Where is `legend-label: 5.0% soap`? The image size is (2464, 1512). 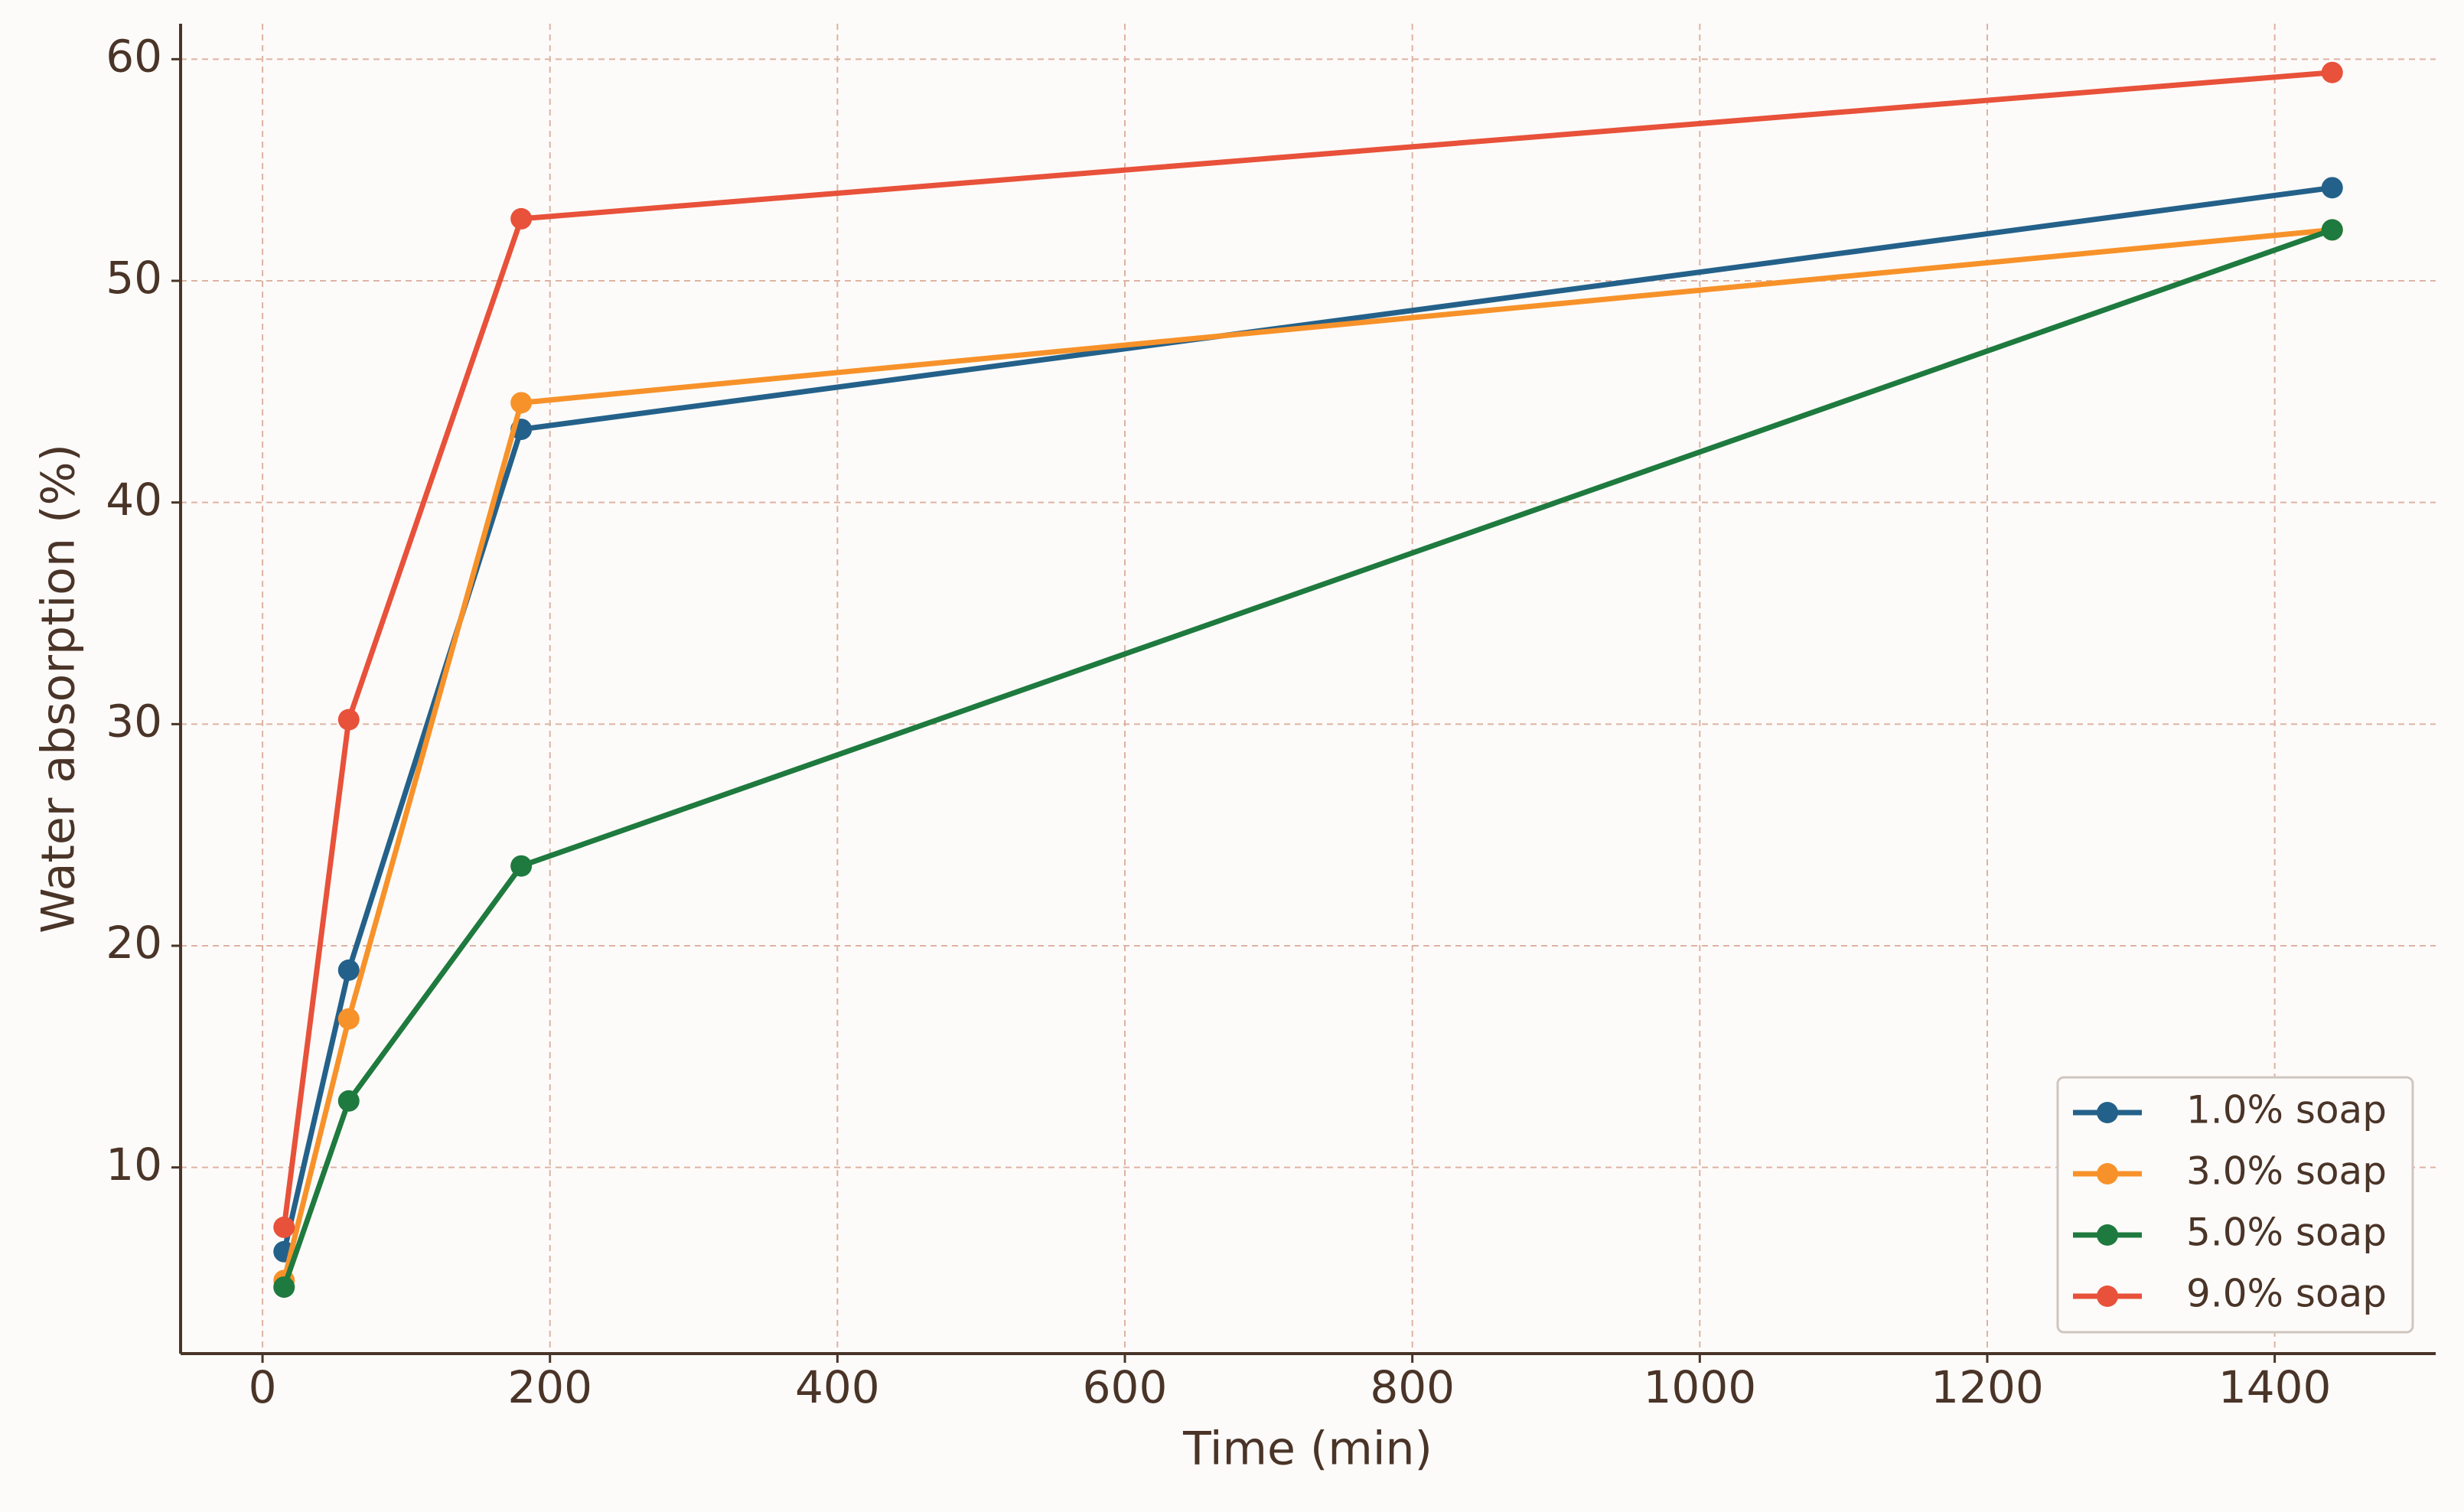
legend-label: 5.0% soap is located at coordinates (2287, 1233).